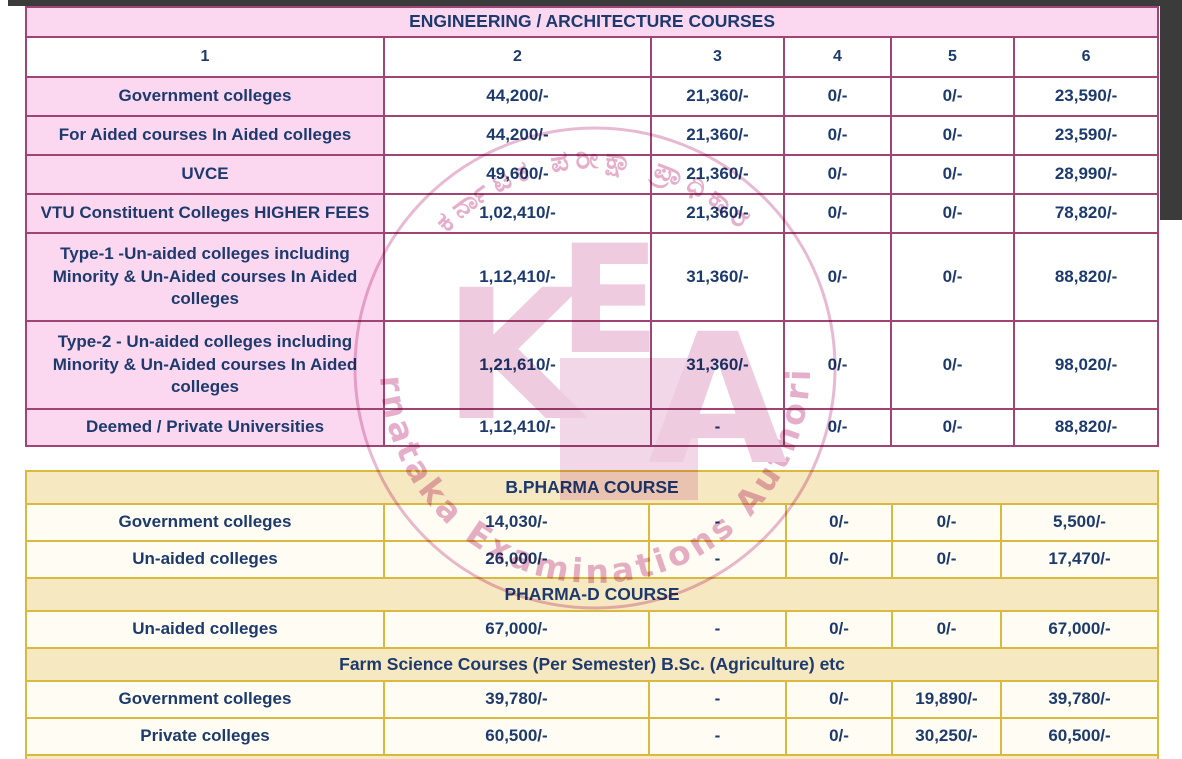  I want to click on row-label: Private colleges, so click(205, 736).